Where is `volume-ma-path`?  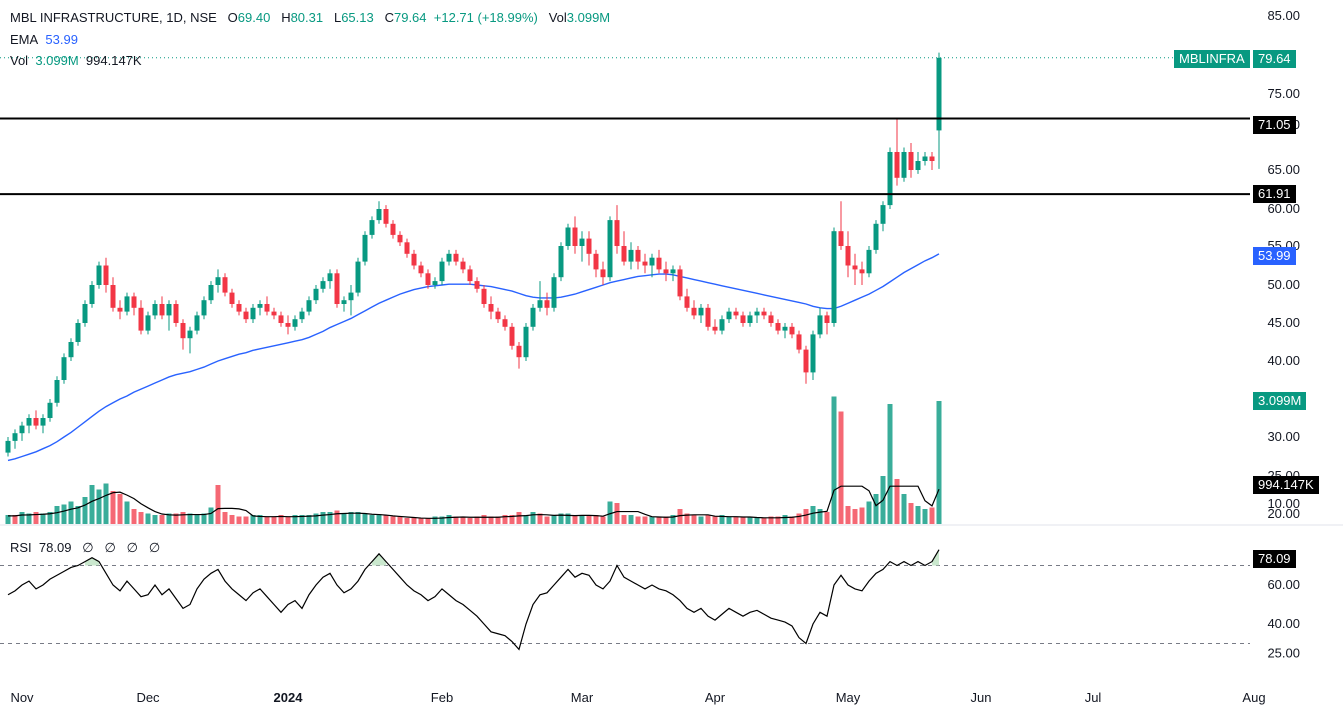 volume-ma-path is located at coordinates (474, 502).